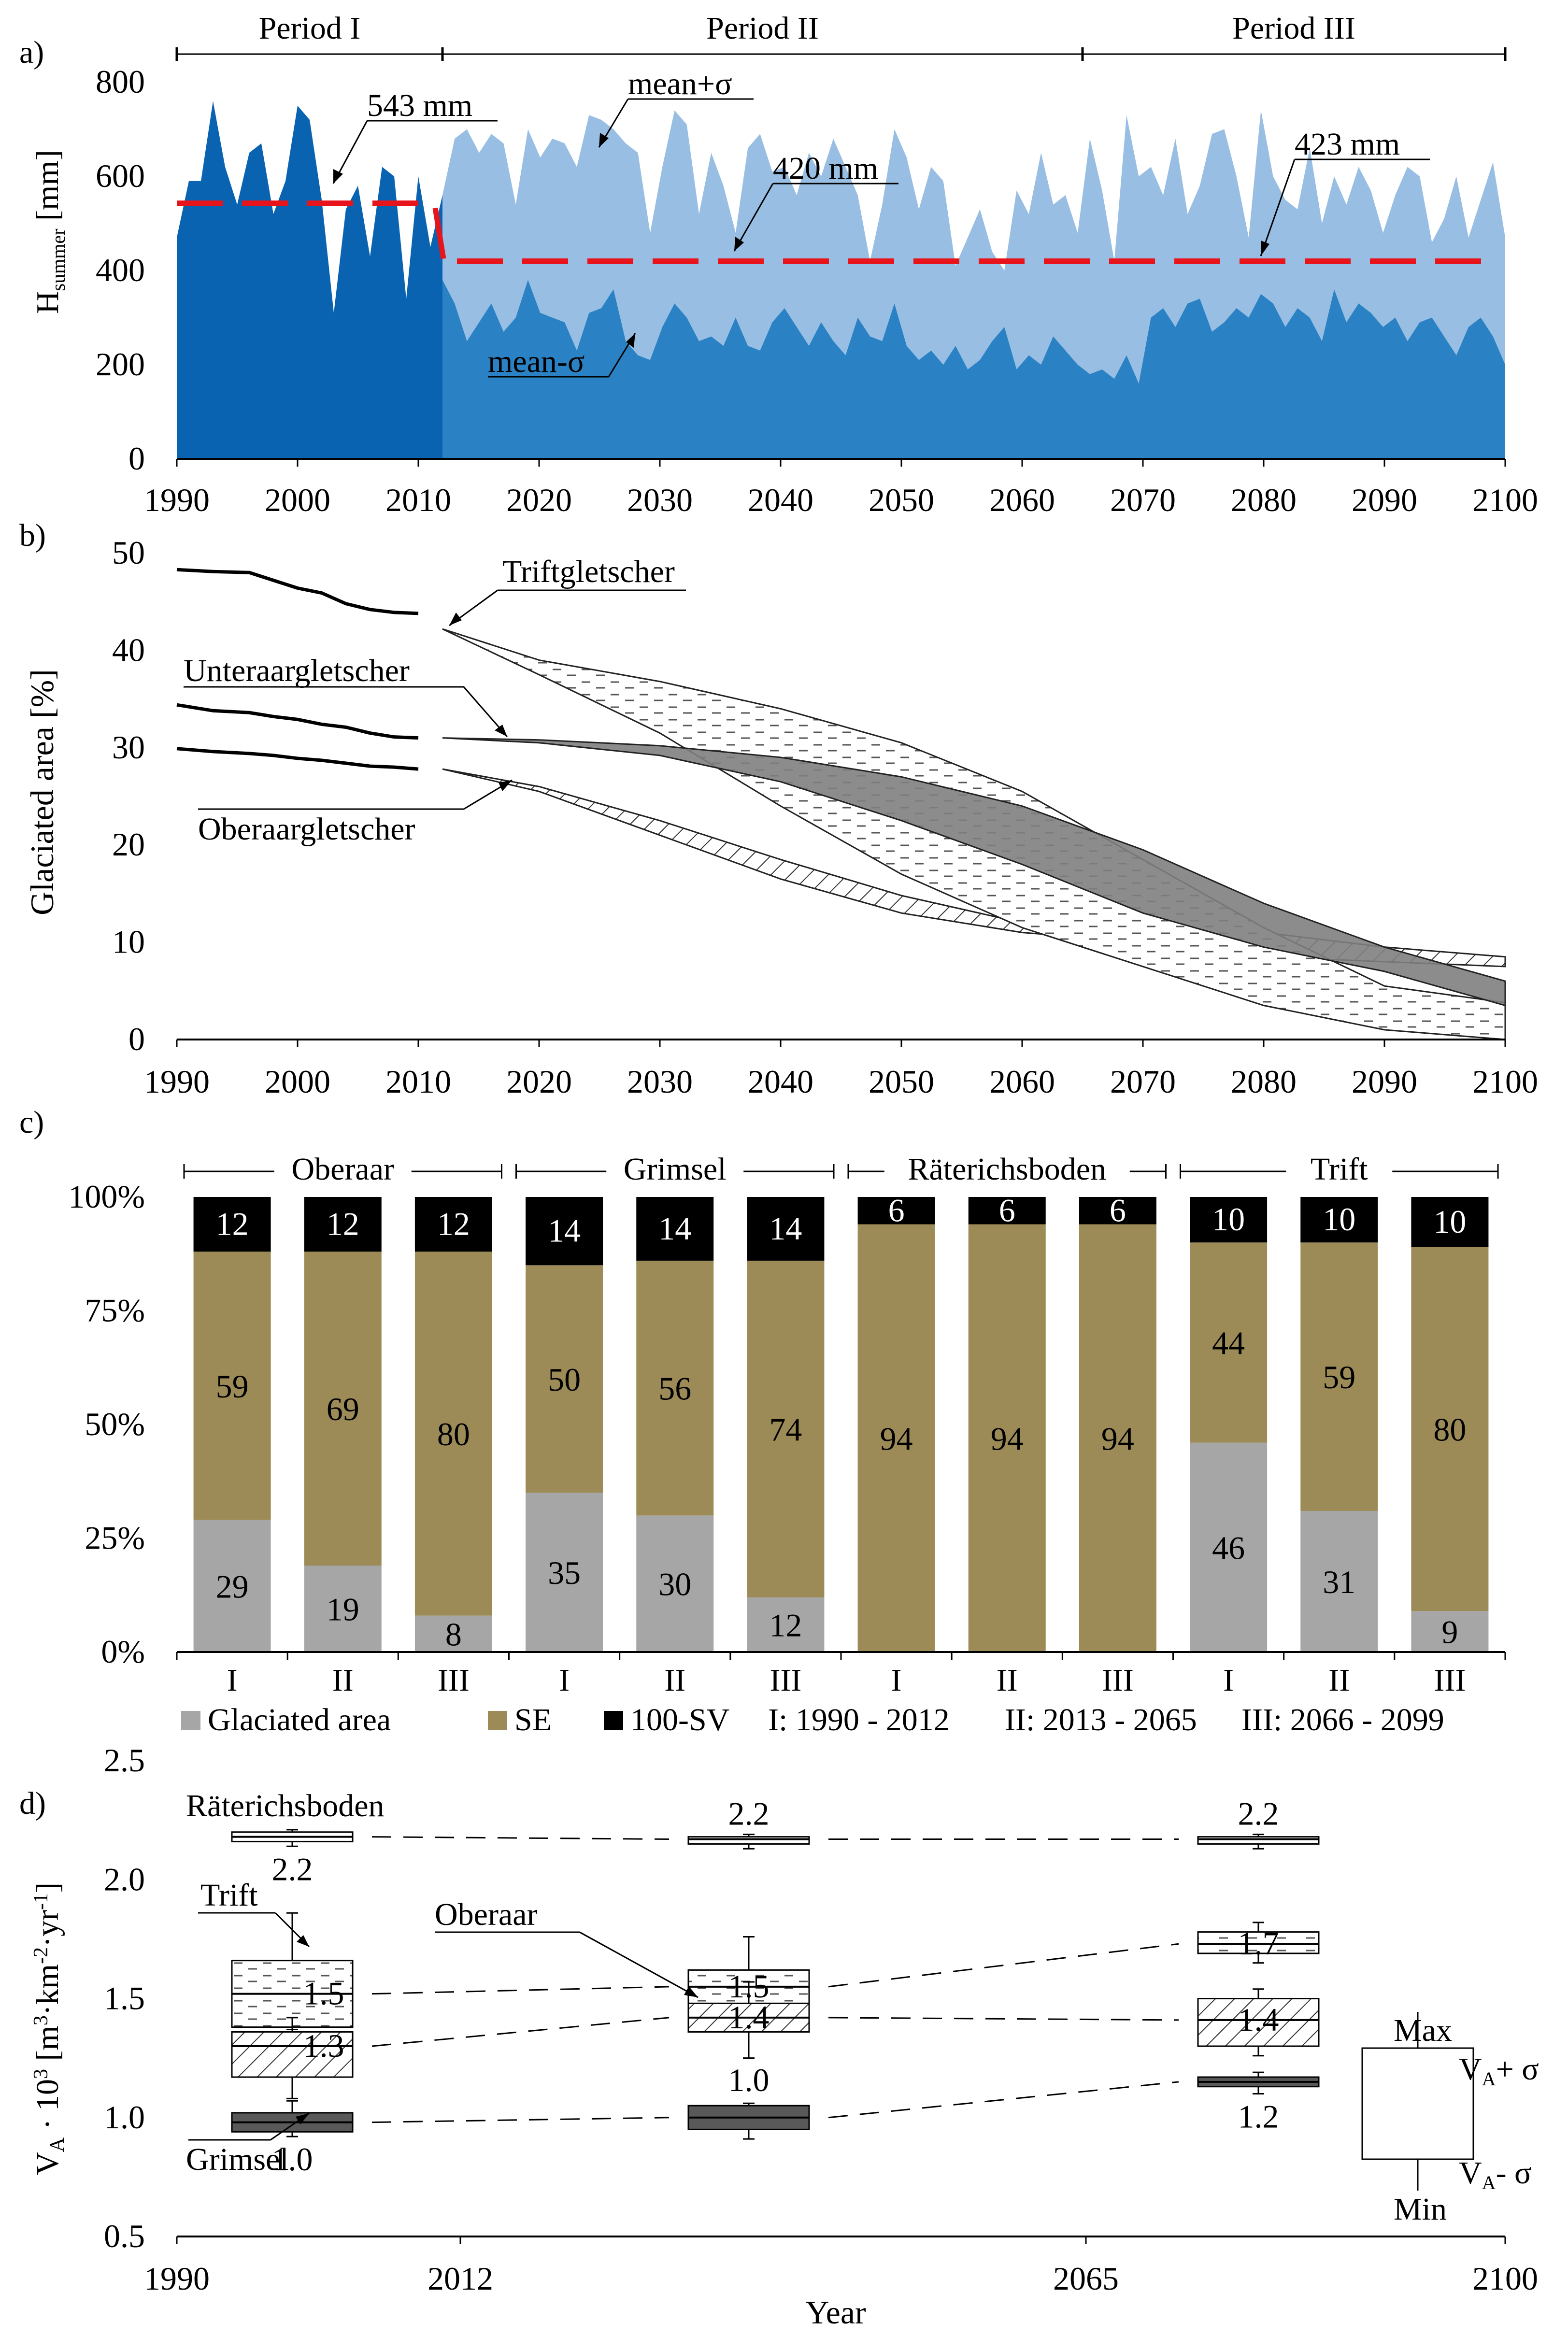  I want to click on label-oberaargletscher: Oberaargletscher, so click(355, 813).